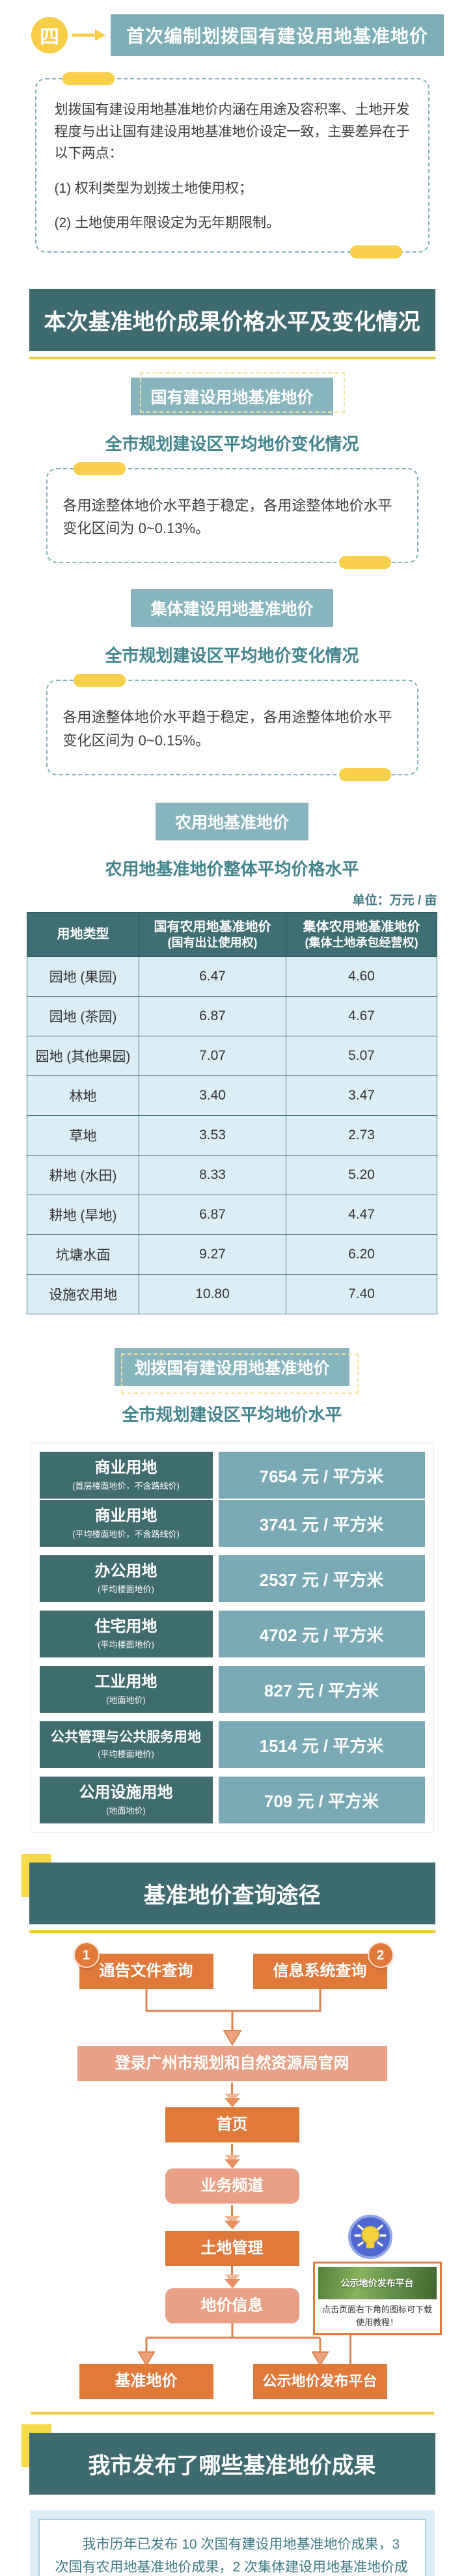 The width and height of the screenshot is (464, 2576). Describe the element at coordinates (238, 393) in the screenshot. I see `state-owned-banner: 国有建设用地基准地价` at that location.